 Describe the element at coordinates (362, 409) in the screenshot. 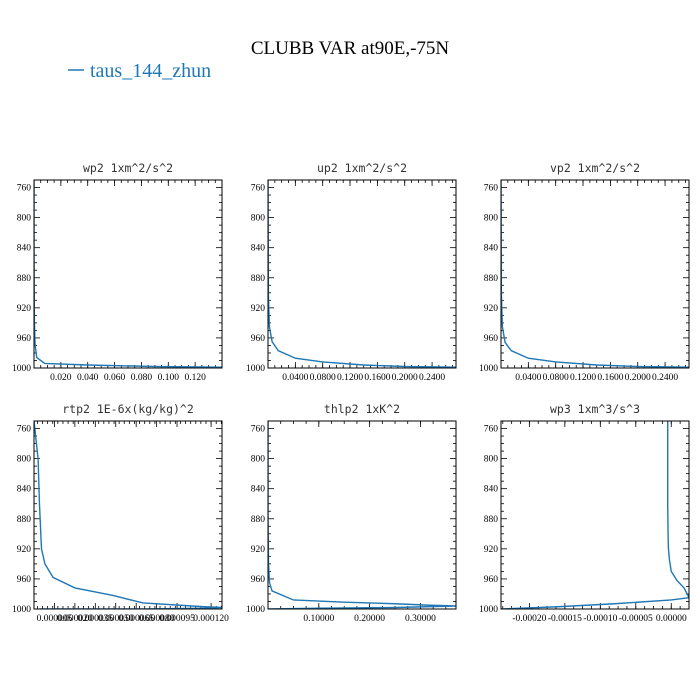

I see `subplot-title: thlp2 1xK^2` at that location.